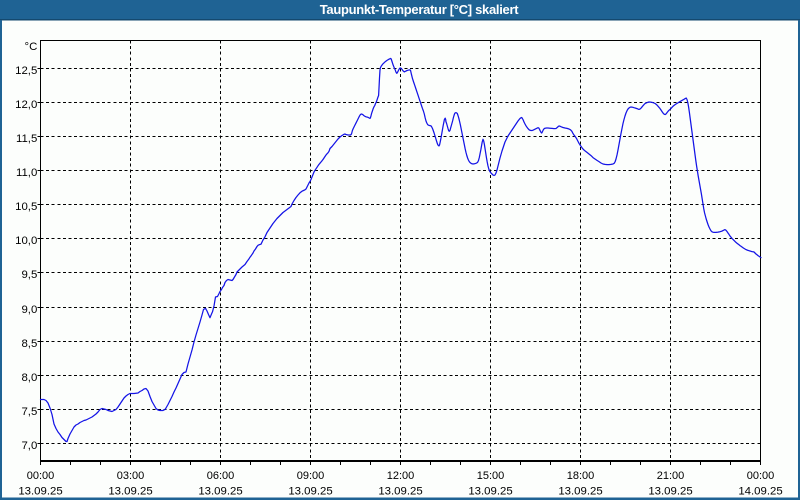 The height and width of the screenshot is (500, 800). I want to click on svg-text: 03:00, so click(131, 476).